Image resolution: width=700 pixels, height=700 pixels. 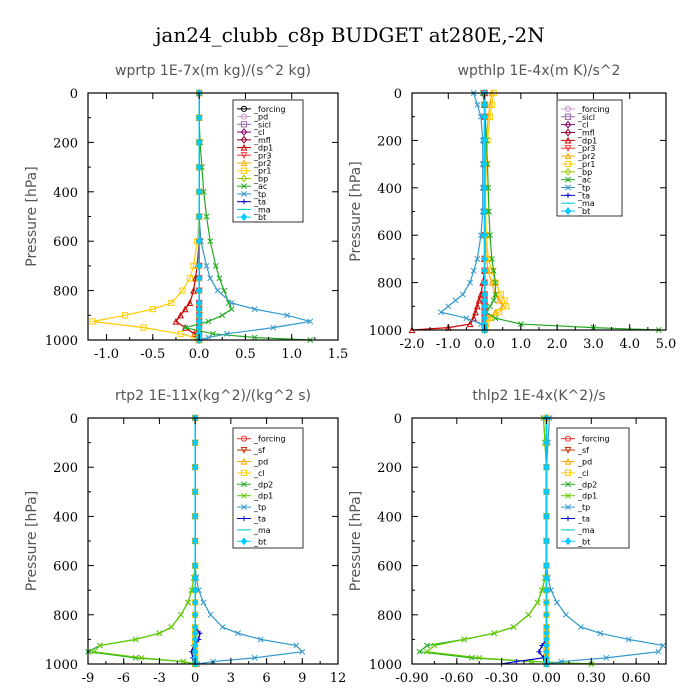 I want to click on panel-title: wpthlp 1E-4x(m K)/s^2, so click(x=539, y=71).